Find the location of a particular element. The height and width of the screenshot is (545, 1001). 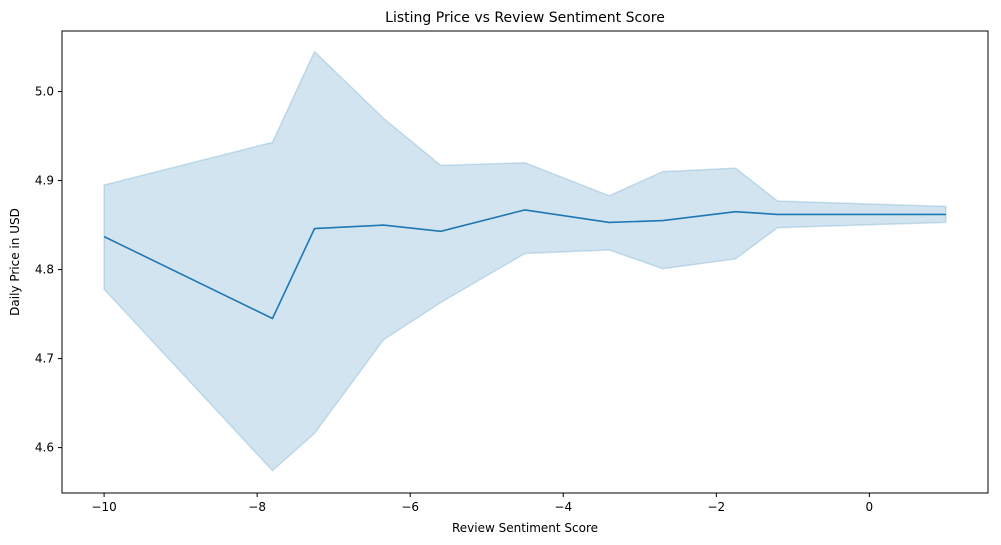

x-tick-label: −4 is located at coordinates (563, 507).